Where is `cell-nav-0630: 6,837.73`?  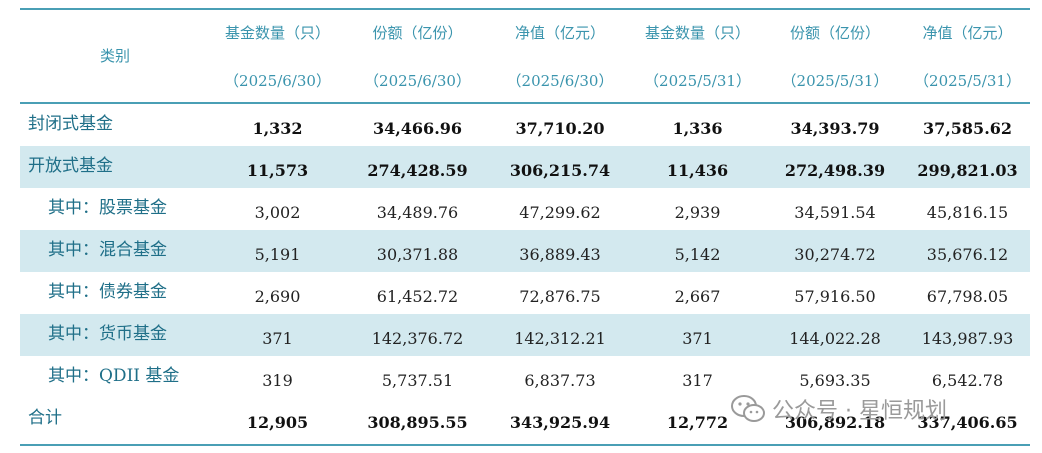
cell-nav-0630: 6,837.73 is located at coordinates (560, 380).